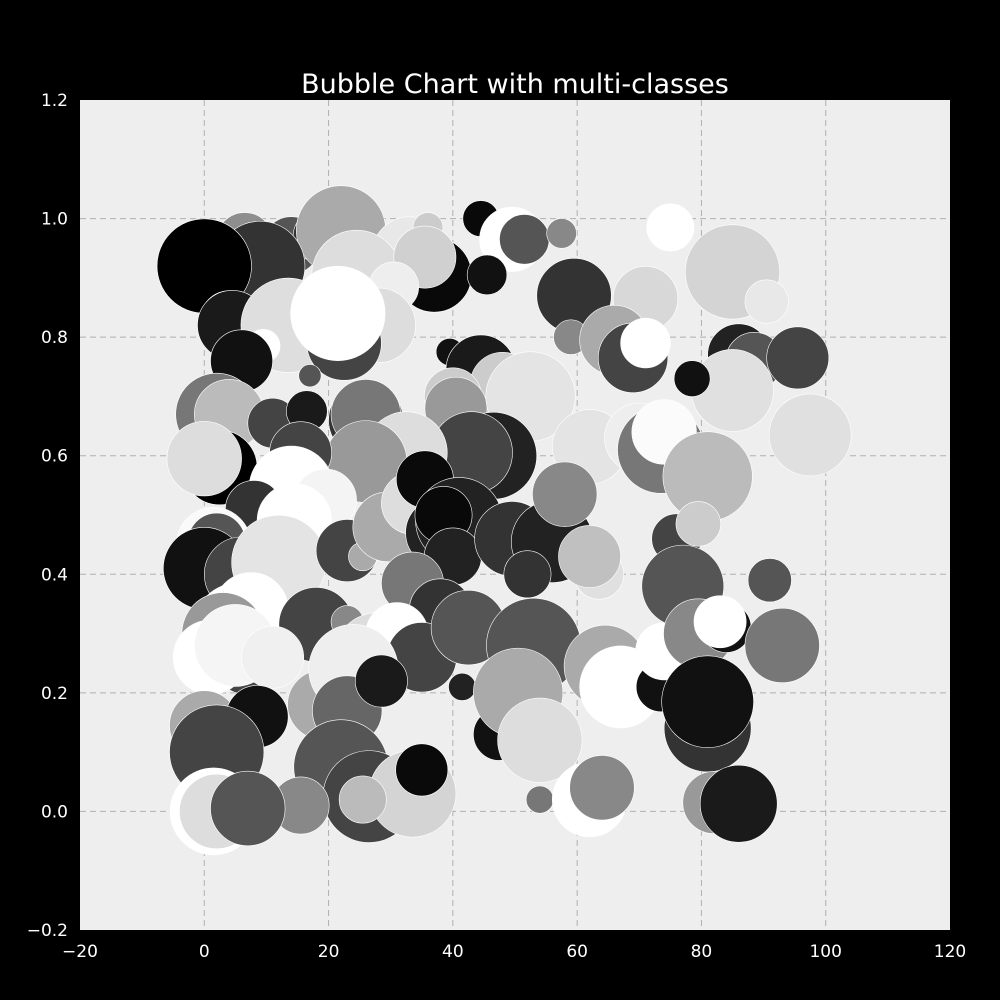 This screenshot has width=1000, height=1000. What do you see at coordinates (80, 952) in the screenshot?
I see `x-tick-label: −20` at bounding box center [80, 952].